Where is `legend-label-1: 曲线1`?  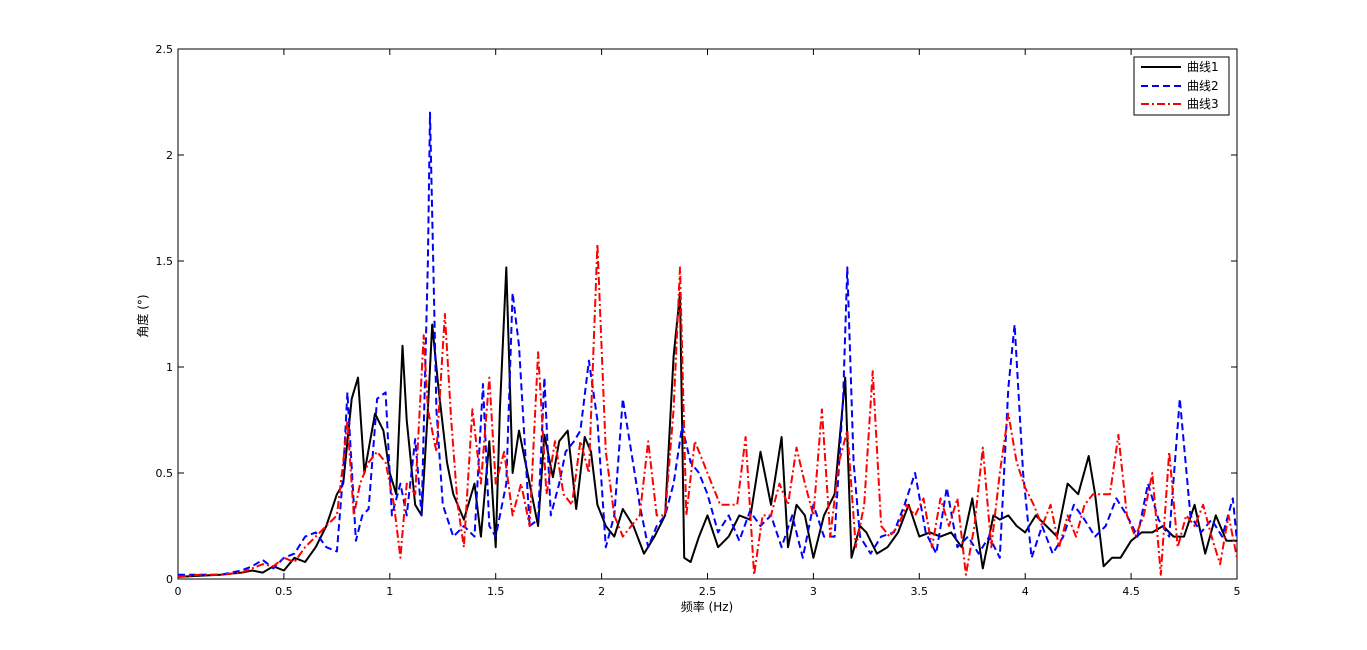
legend-label-1: 曲线1 is located at coordinates (1203, 67).